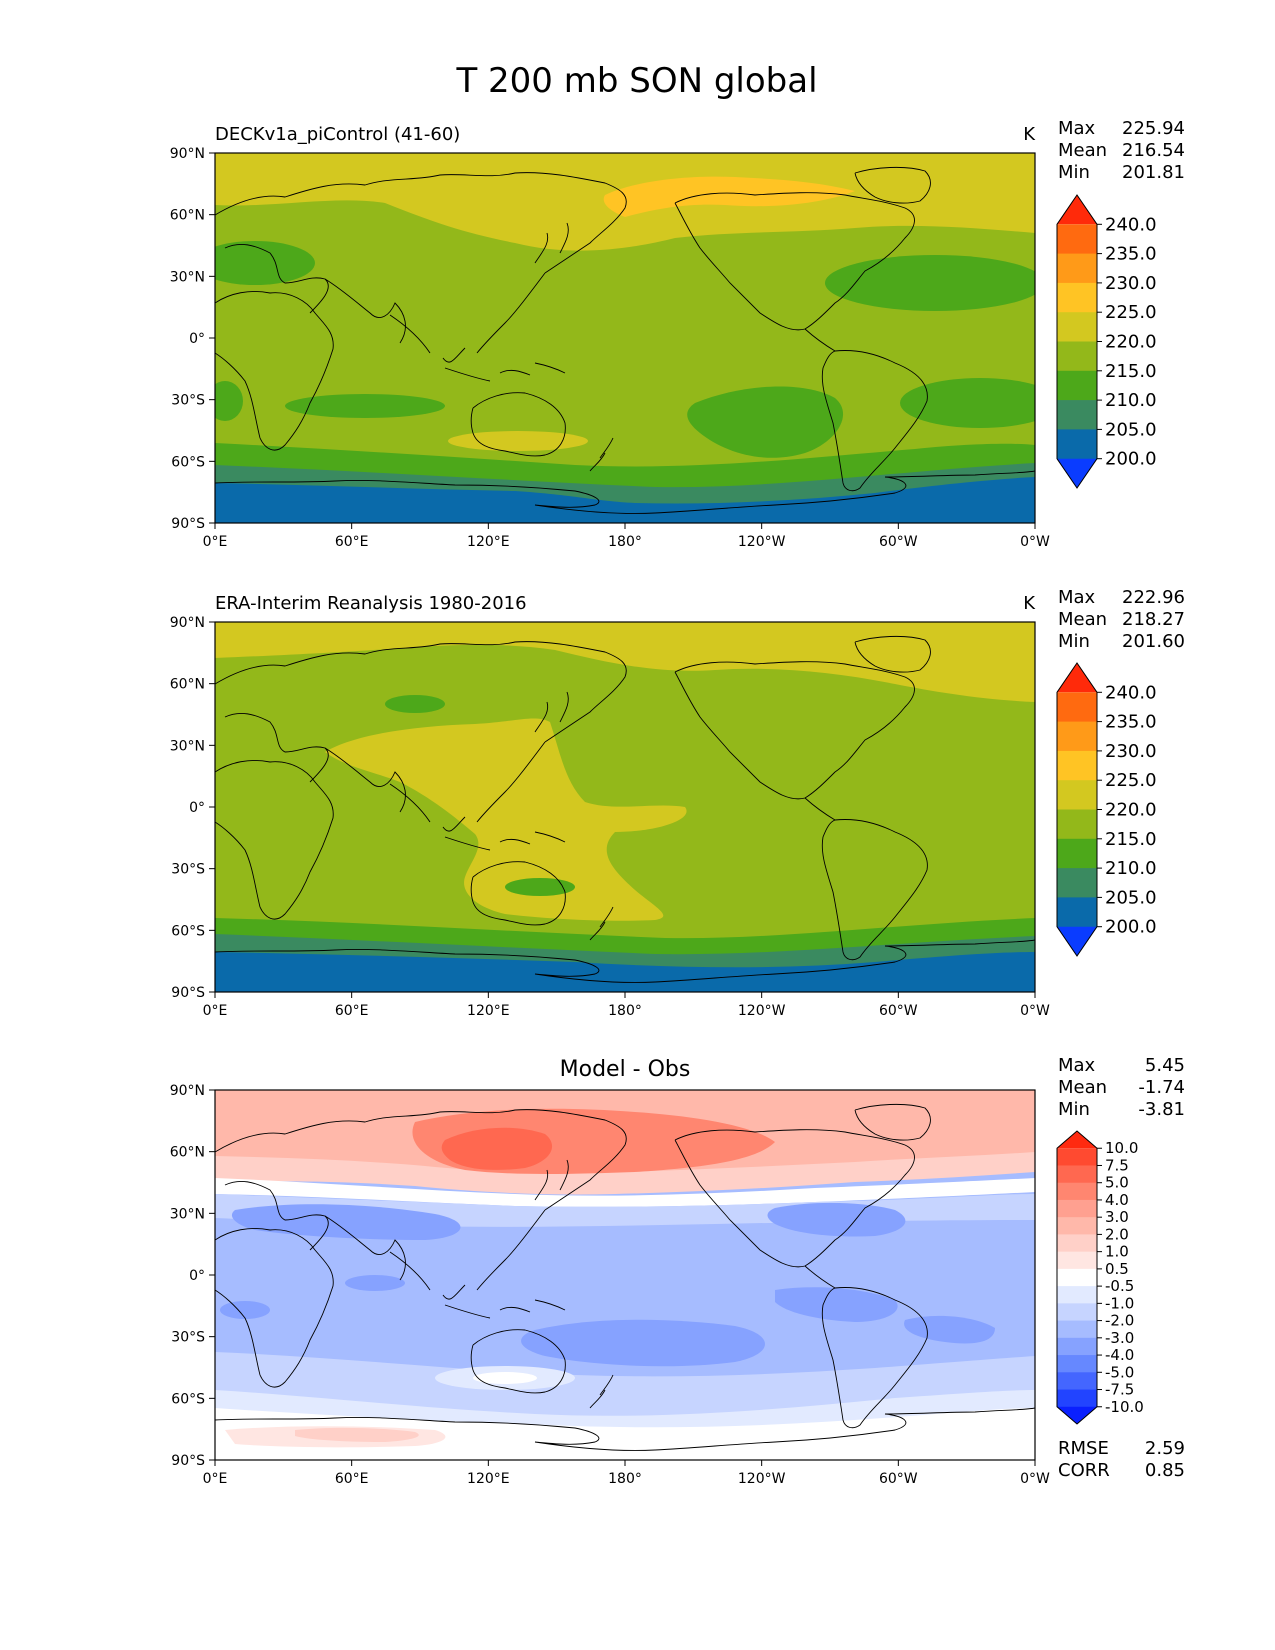 Image resolution: width=1275 pixels, height=1650 pixels. What do you see at coordinates (1153, 619) in the screenshot?
I see `panel-obs-stat-mean-value: 218.27` at bounding box center [1153, 619].